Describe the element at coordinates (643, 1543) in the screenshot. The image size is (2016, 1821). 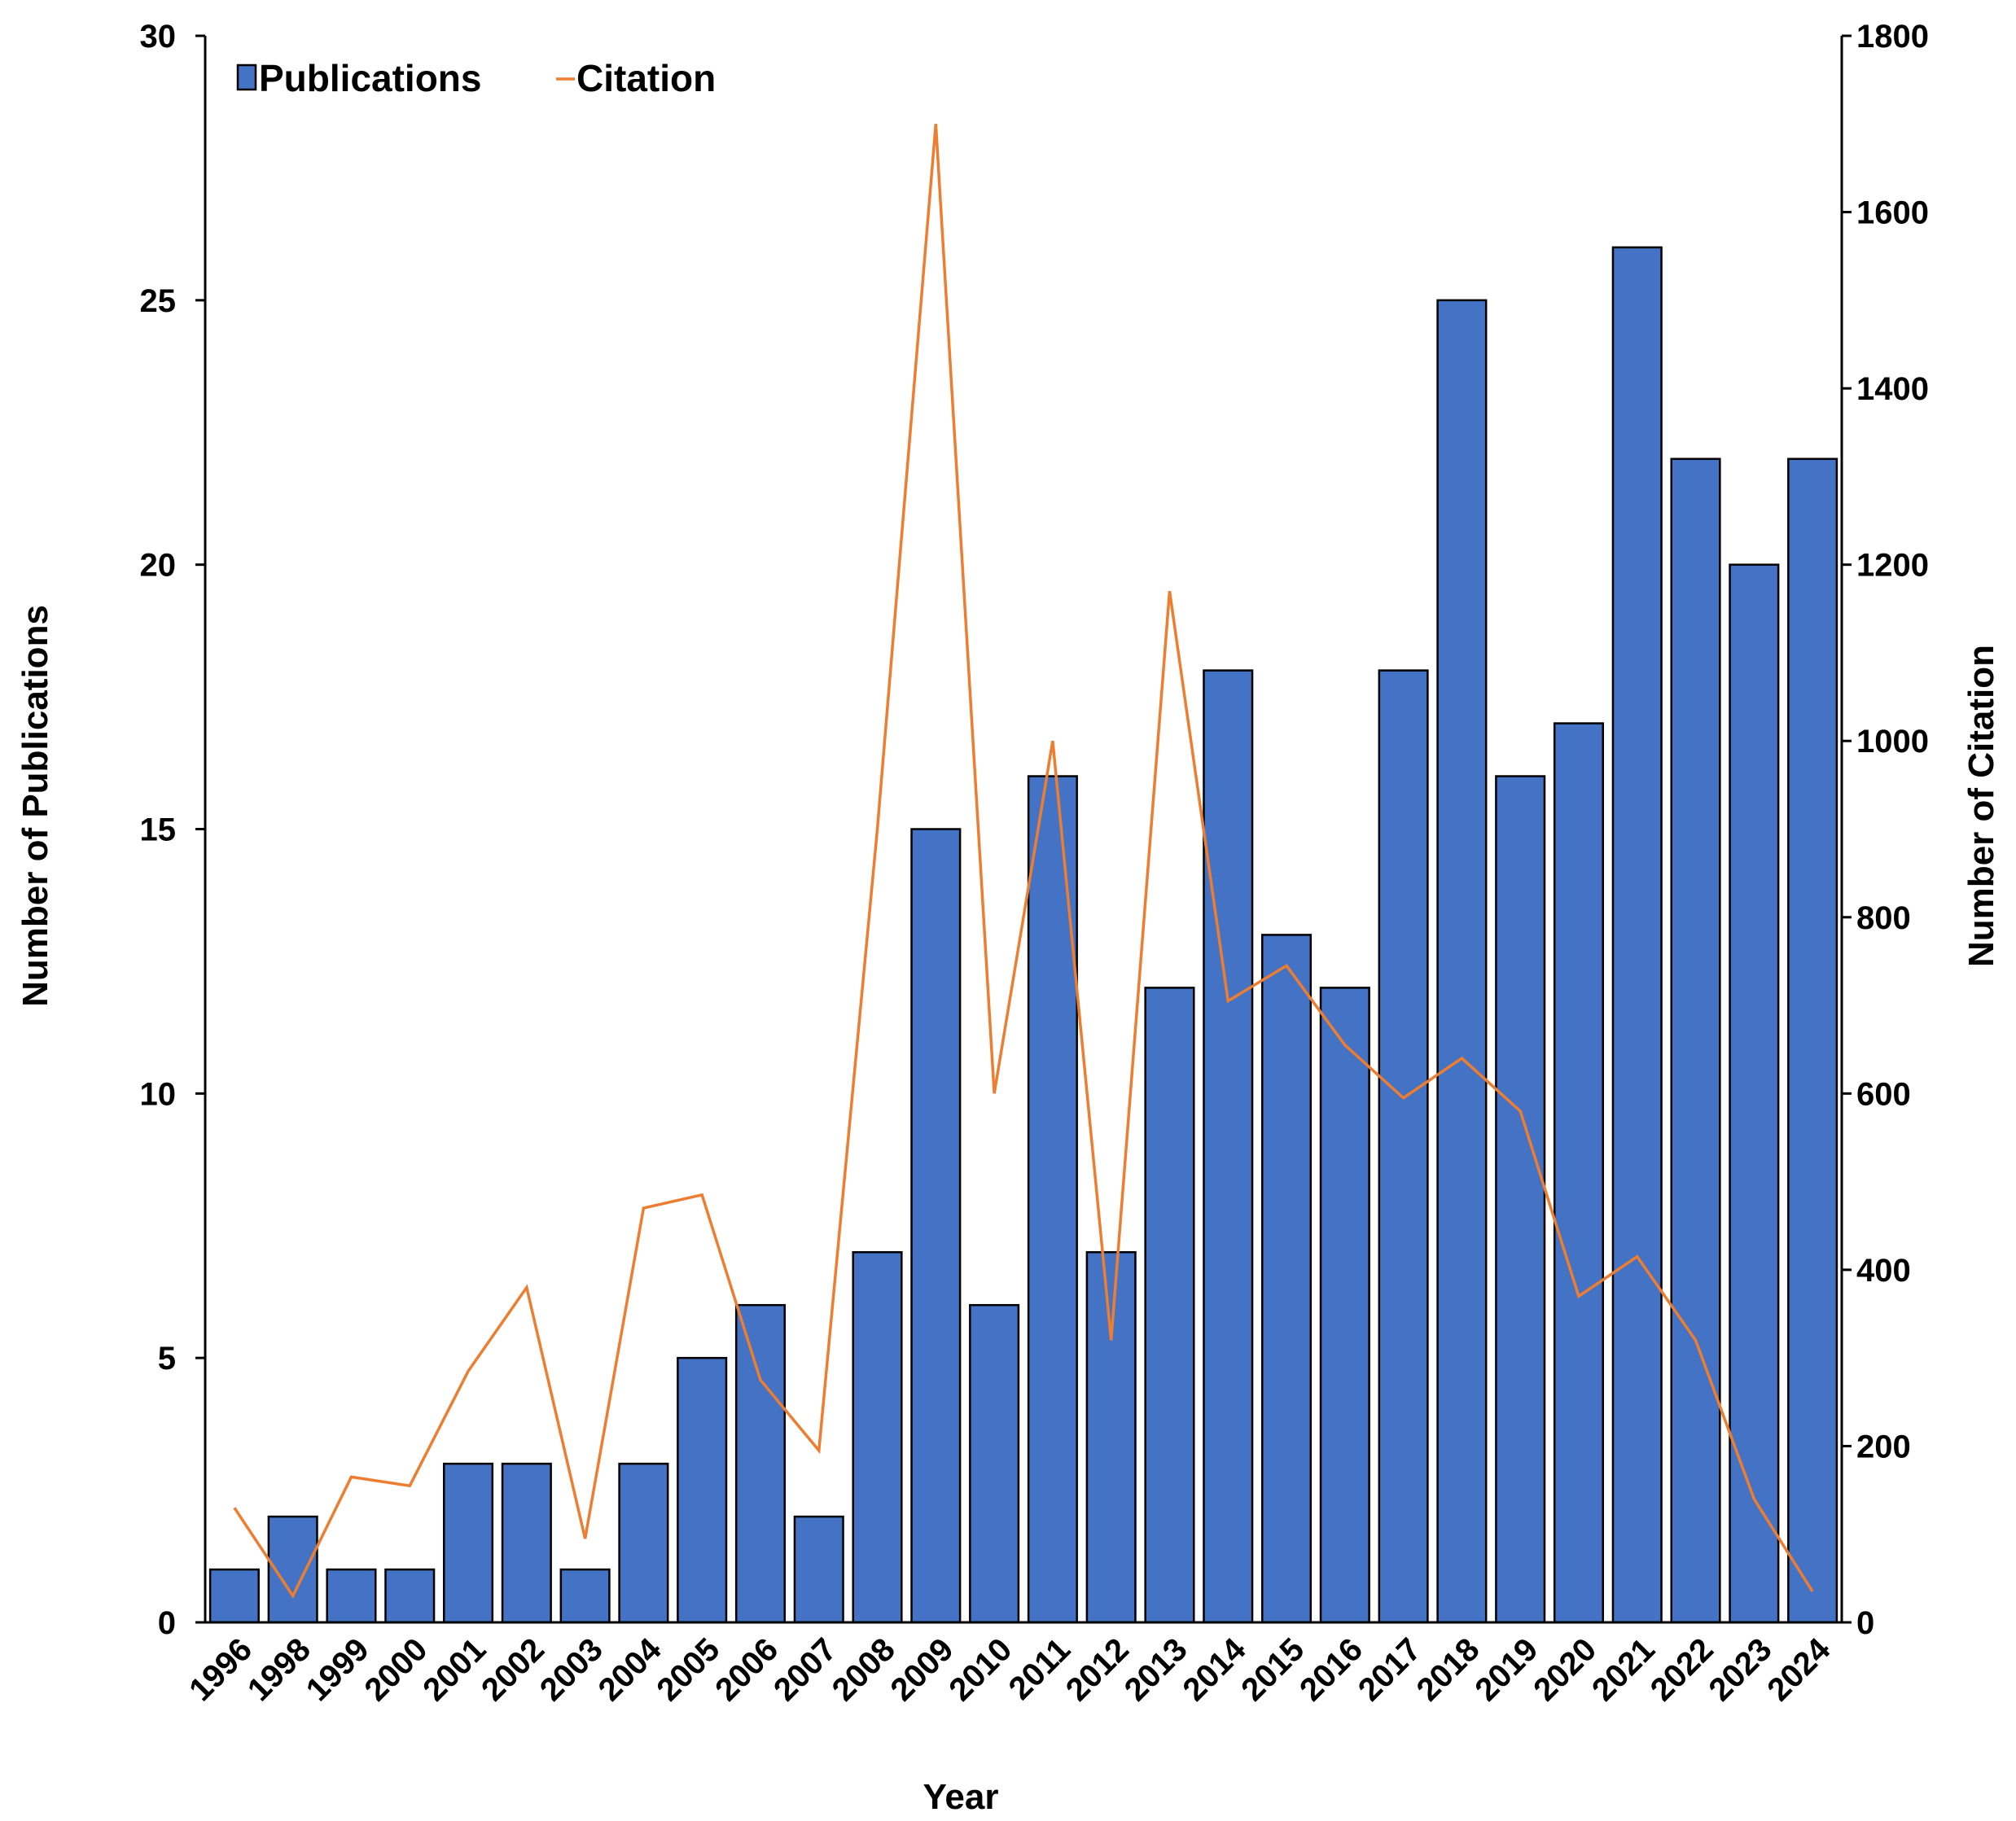
I see `bar-2004` at that location.